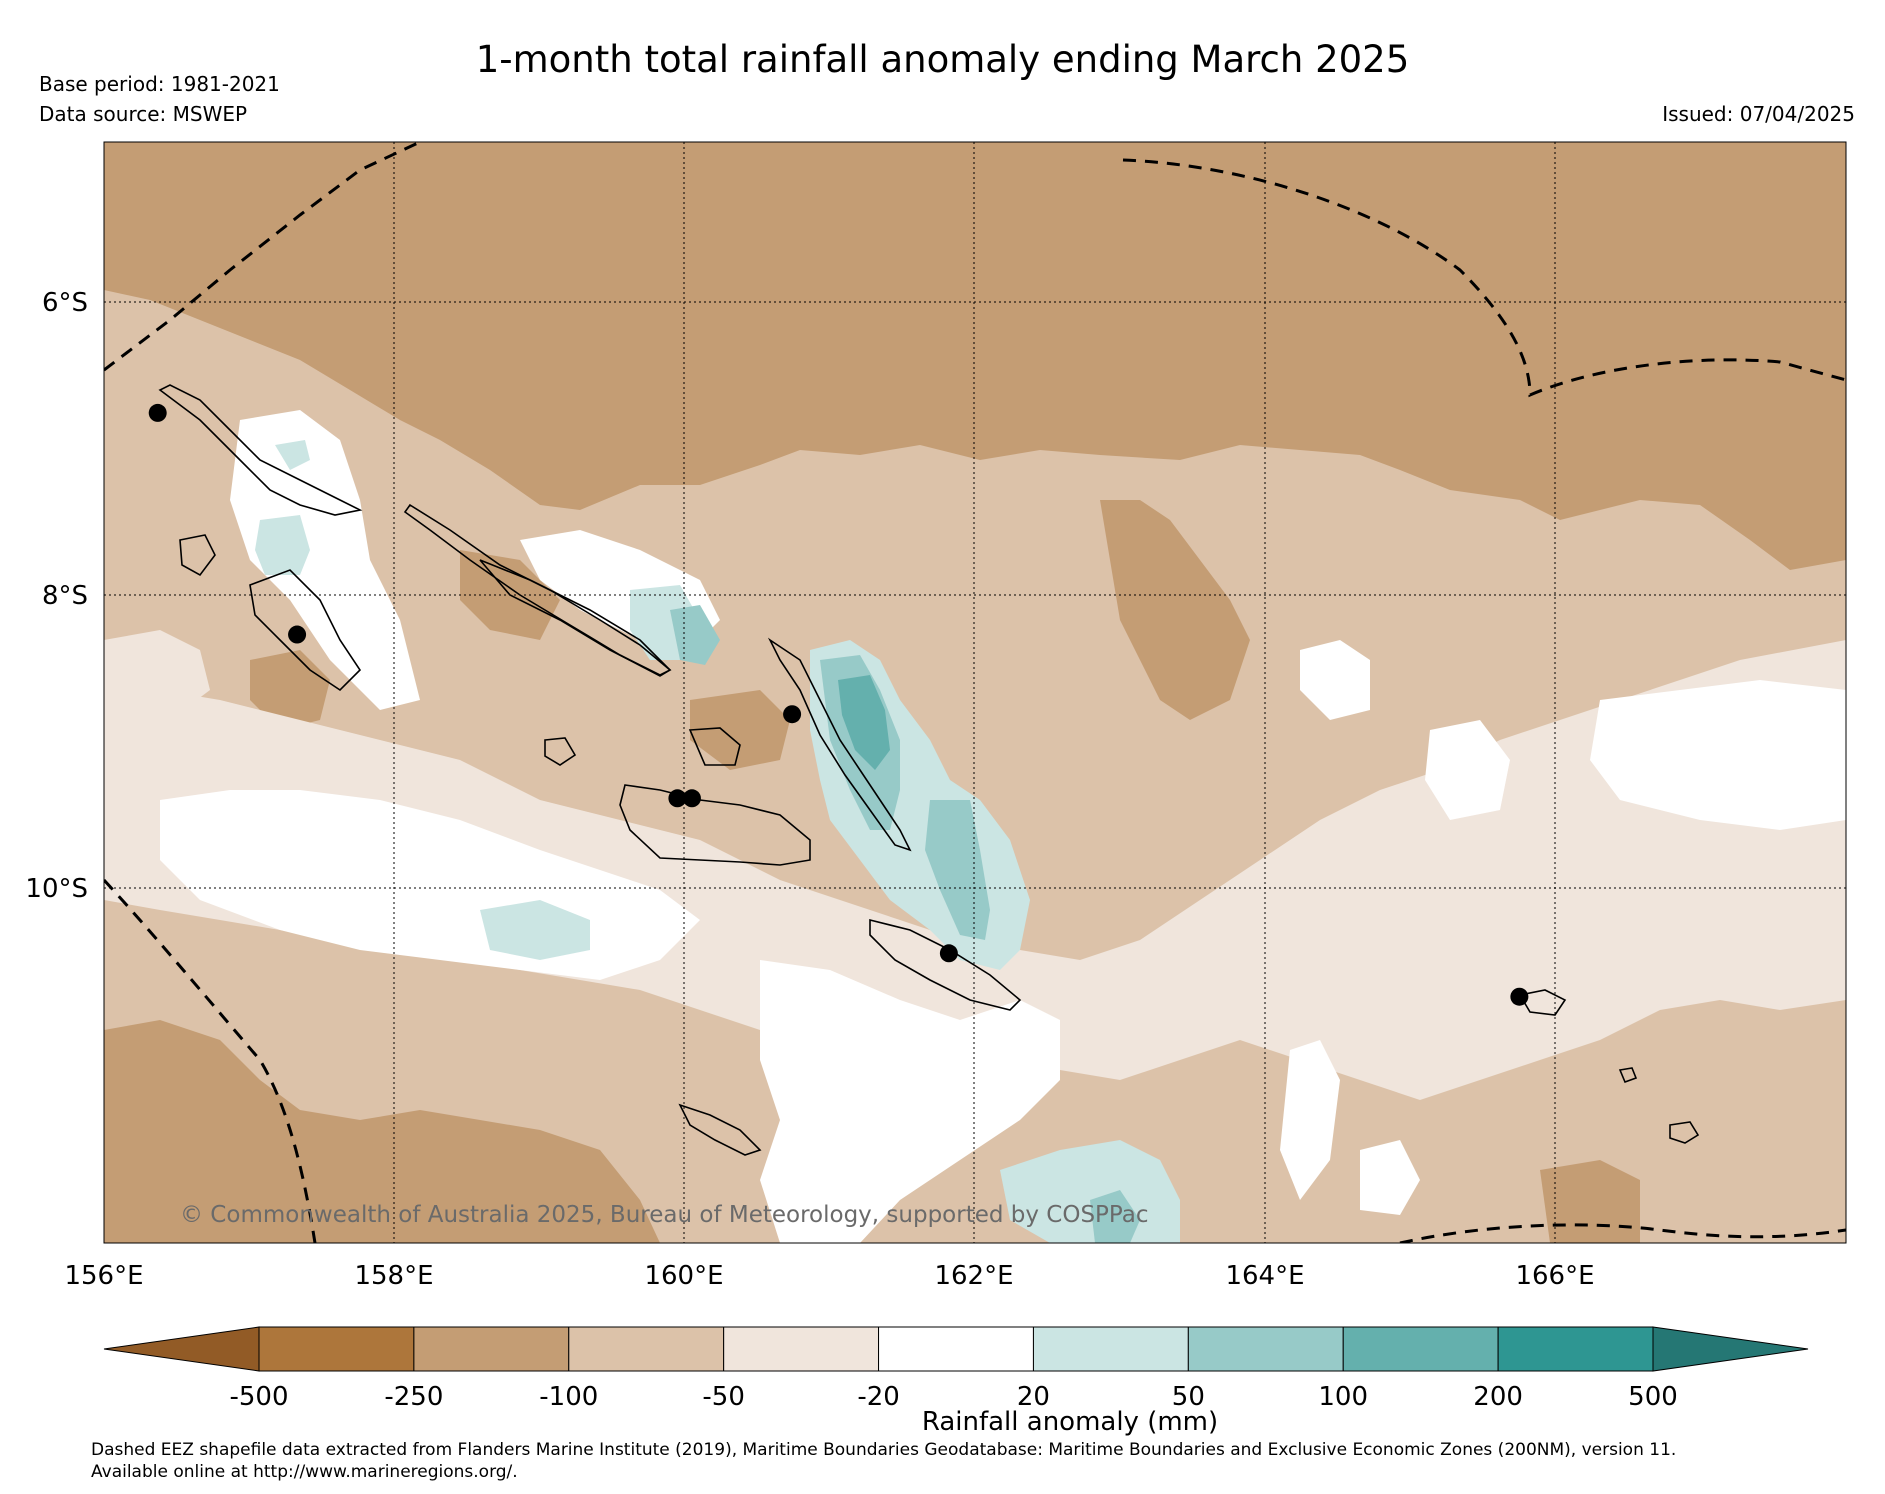 This screenshot has width=1885, height=1494. What do you see at coordinates (197, 555) in the screenshot?
I see `island-small-a` at bounding box center [197, 555].